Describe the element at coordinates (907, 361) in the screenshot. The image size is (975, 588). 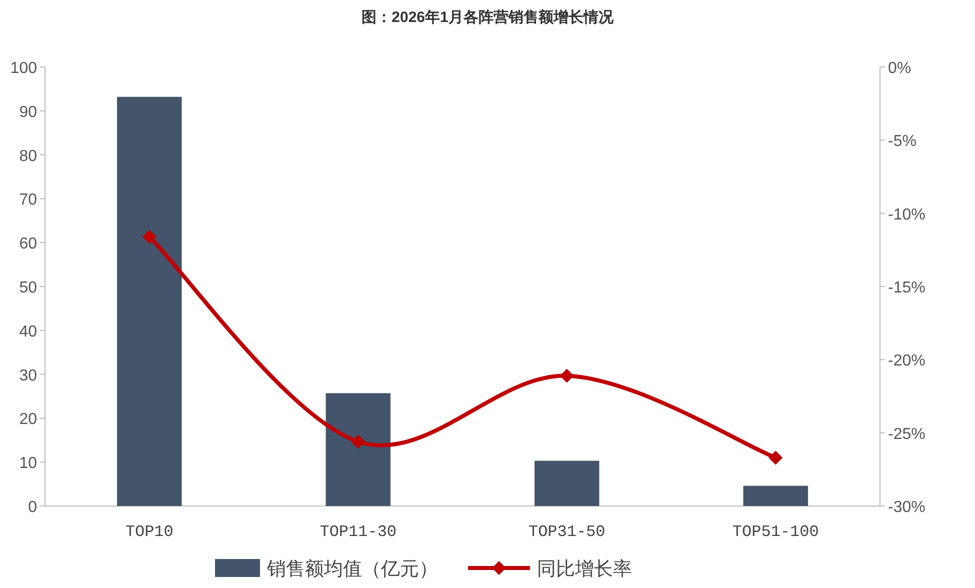
I see `y2-tick-label: -20%` at that location.